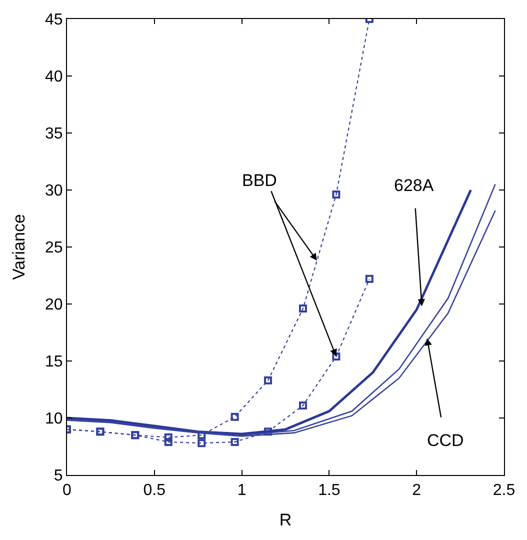 Image resolution: width=527 pixels, height=540 pixels. I want to click on annotation: BBD, so click(259, 180).